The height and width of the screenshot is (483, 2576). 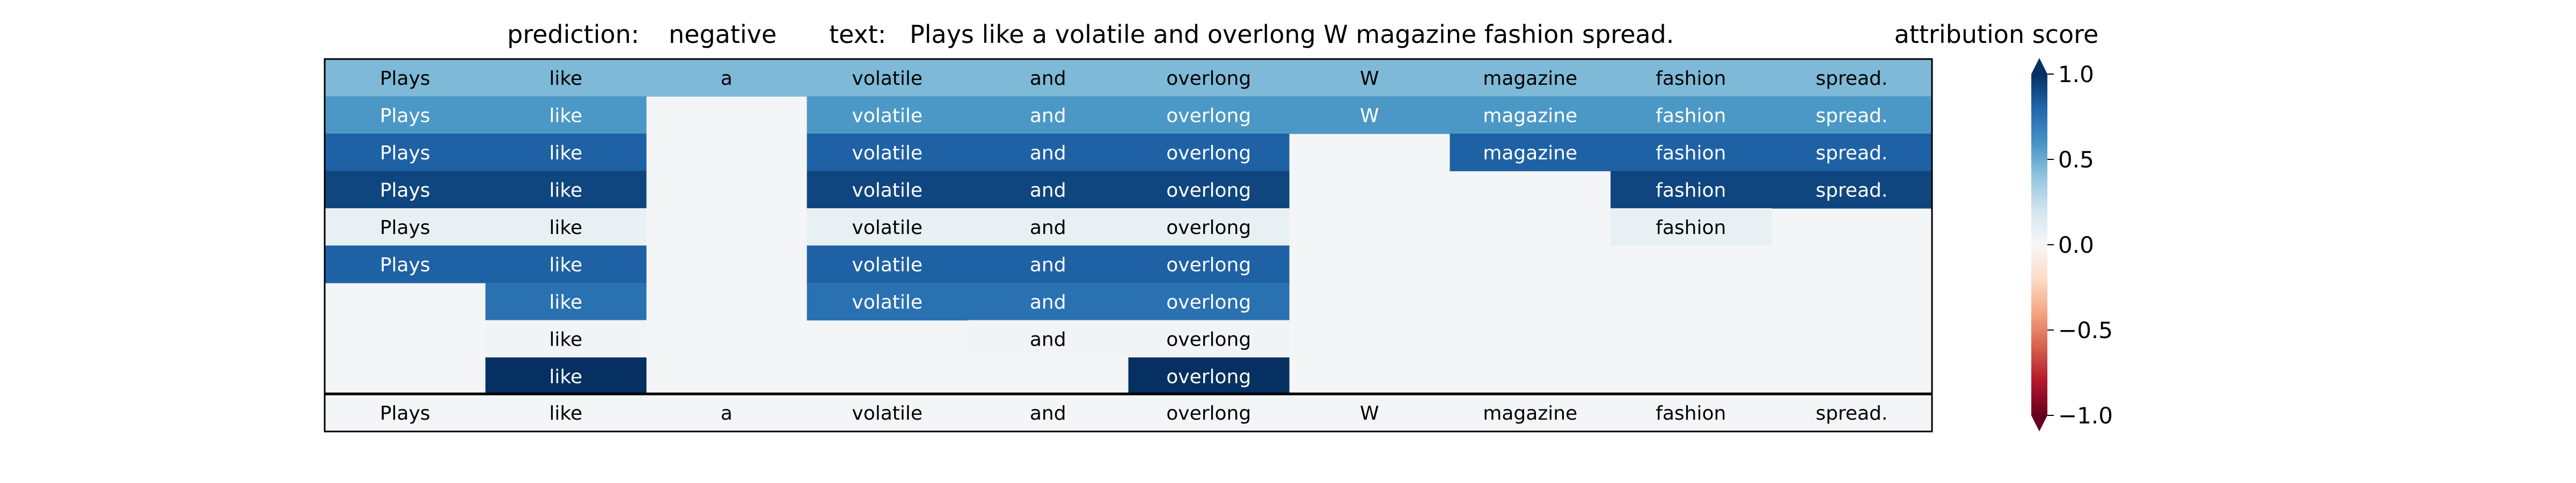 I want to click on text-label: text:, so click(x=857, y=34).